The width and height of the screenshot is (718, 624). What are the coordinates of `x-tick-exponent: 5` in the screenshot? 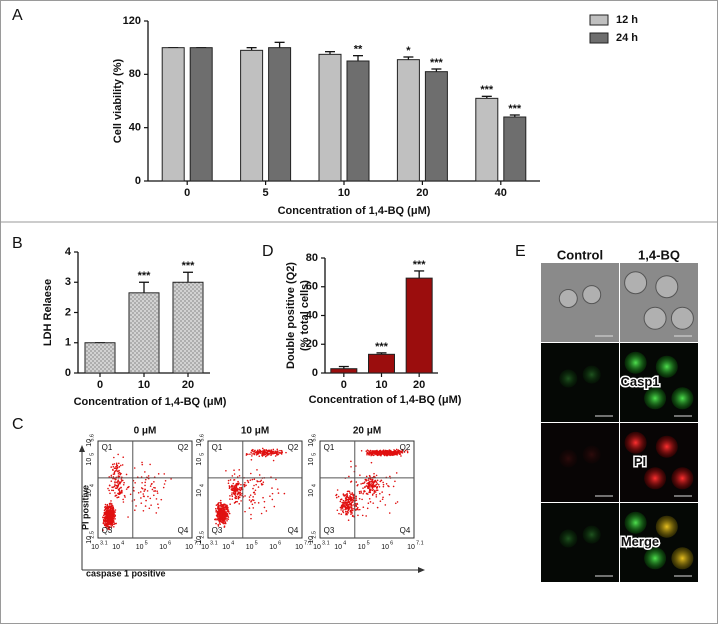 It's located at (146, 543).